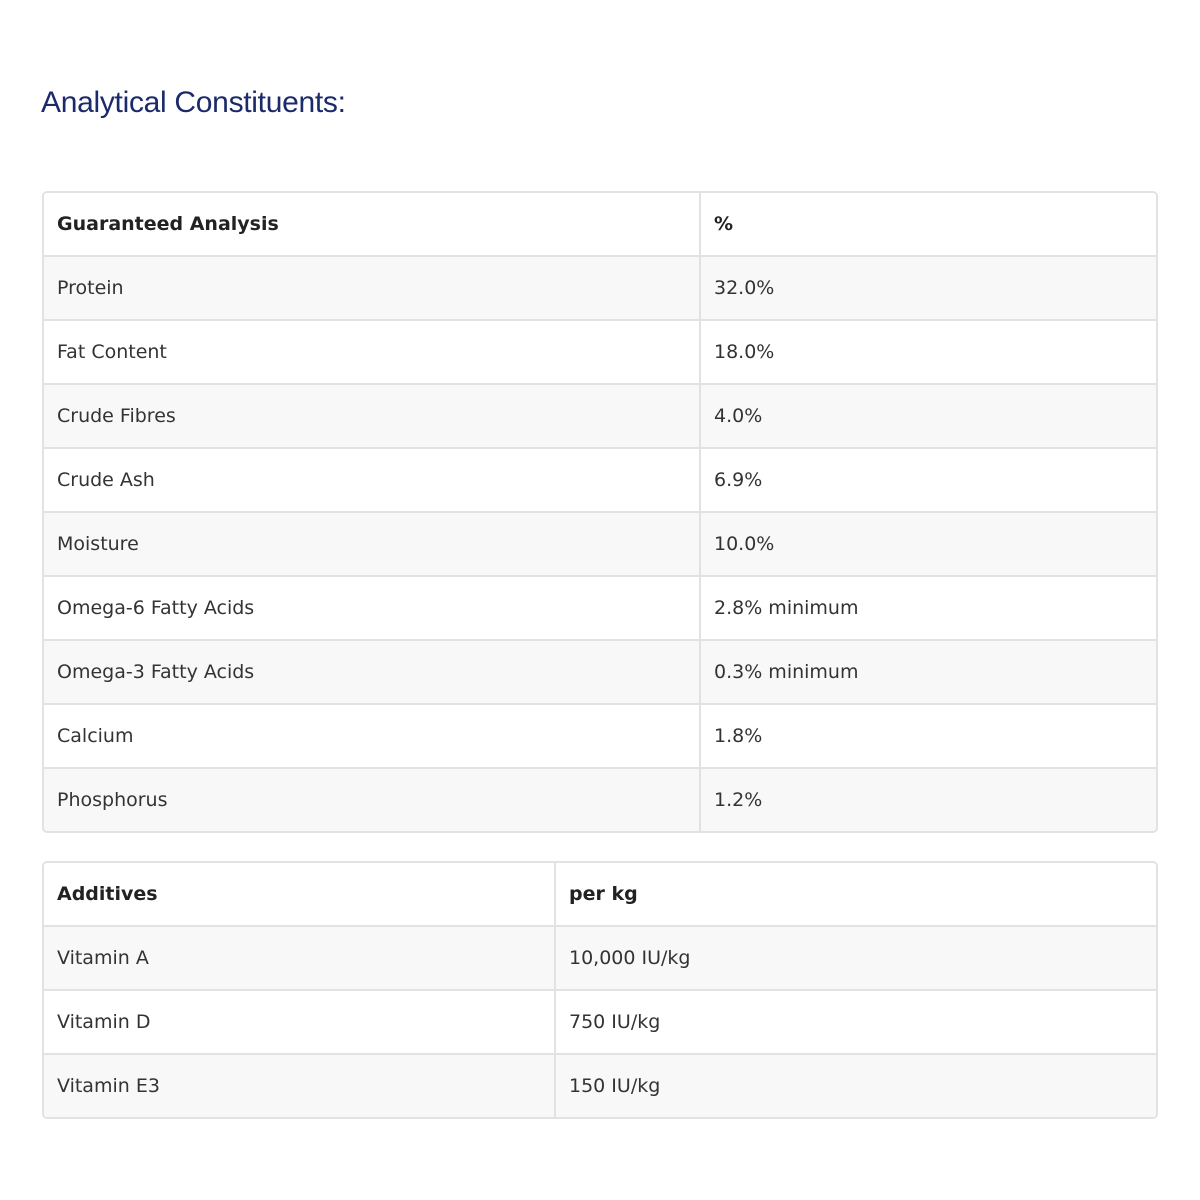 This screenshot has width=1200, height=1200. I want to click on table-row: Crude Fibres 4.0%, so click(600, 415).